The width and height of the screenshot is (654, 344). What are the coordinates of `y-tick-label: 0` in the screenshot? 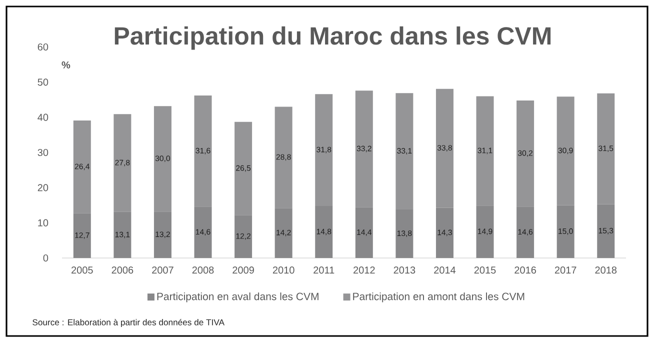 It's located at (45, 258).